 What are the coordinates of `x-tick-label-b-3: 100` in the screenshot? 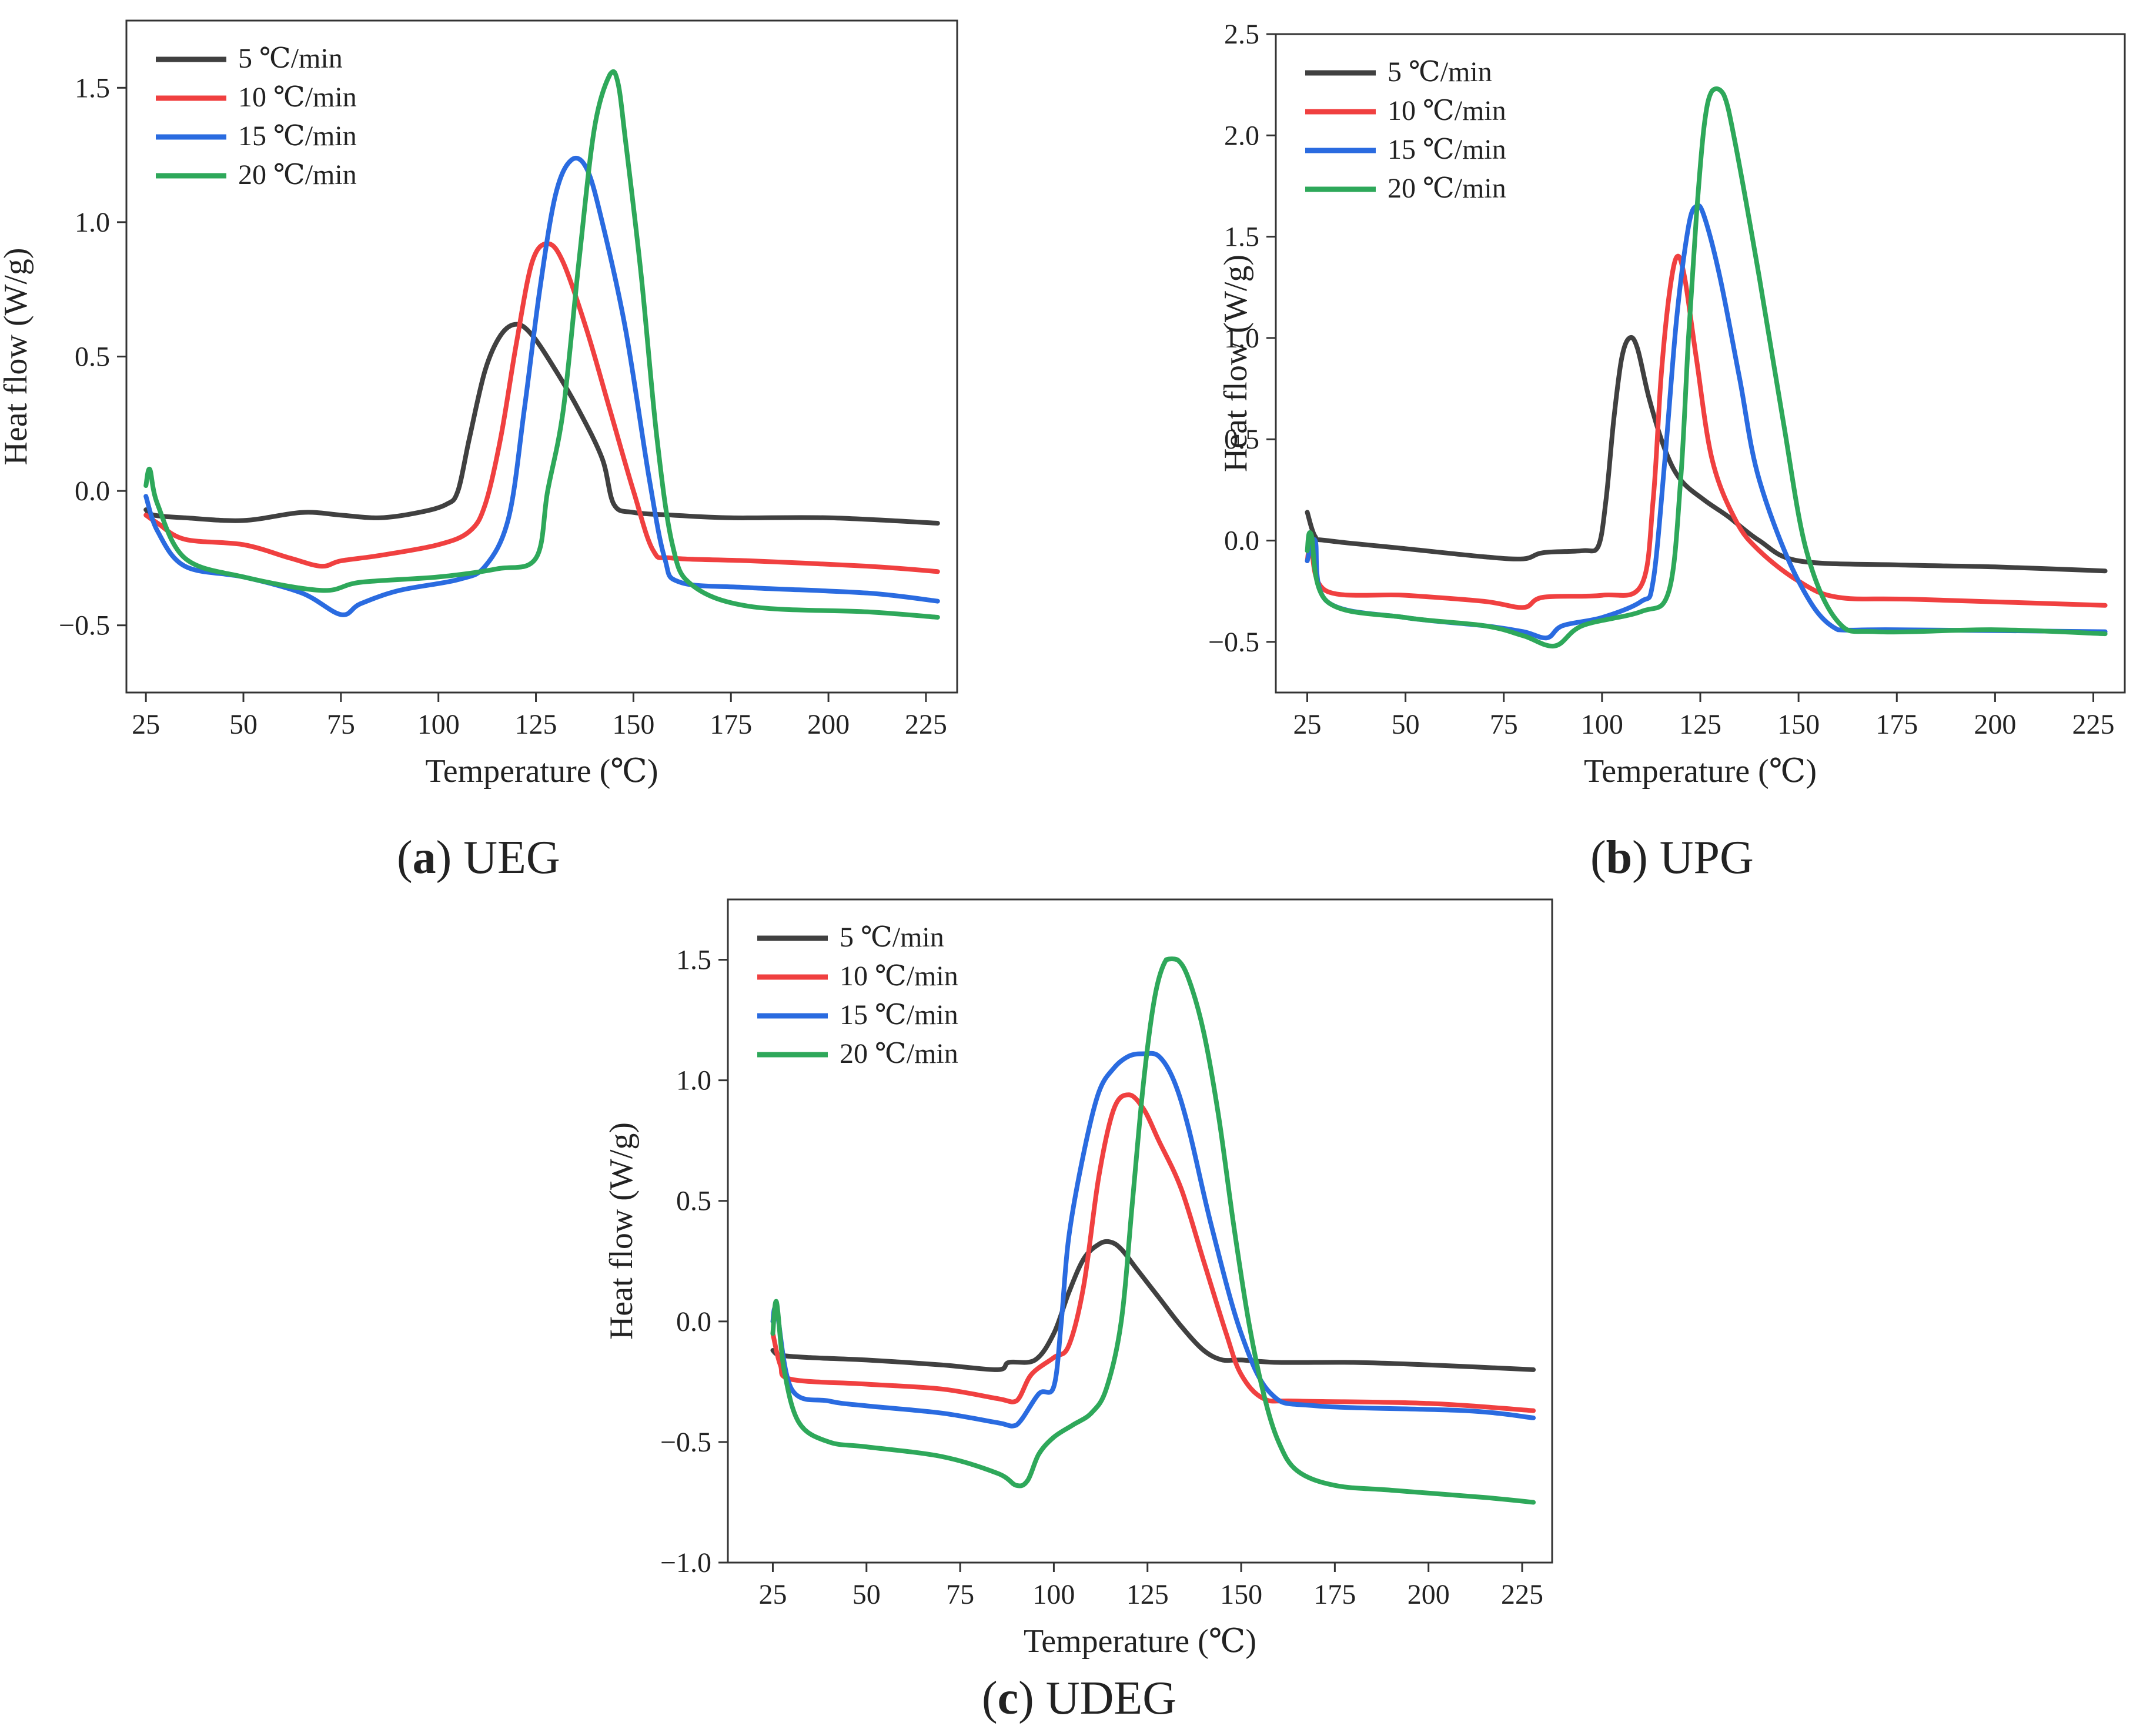 It's located at (1602, 725).